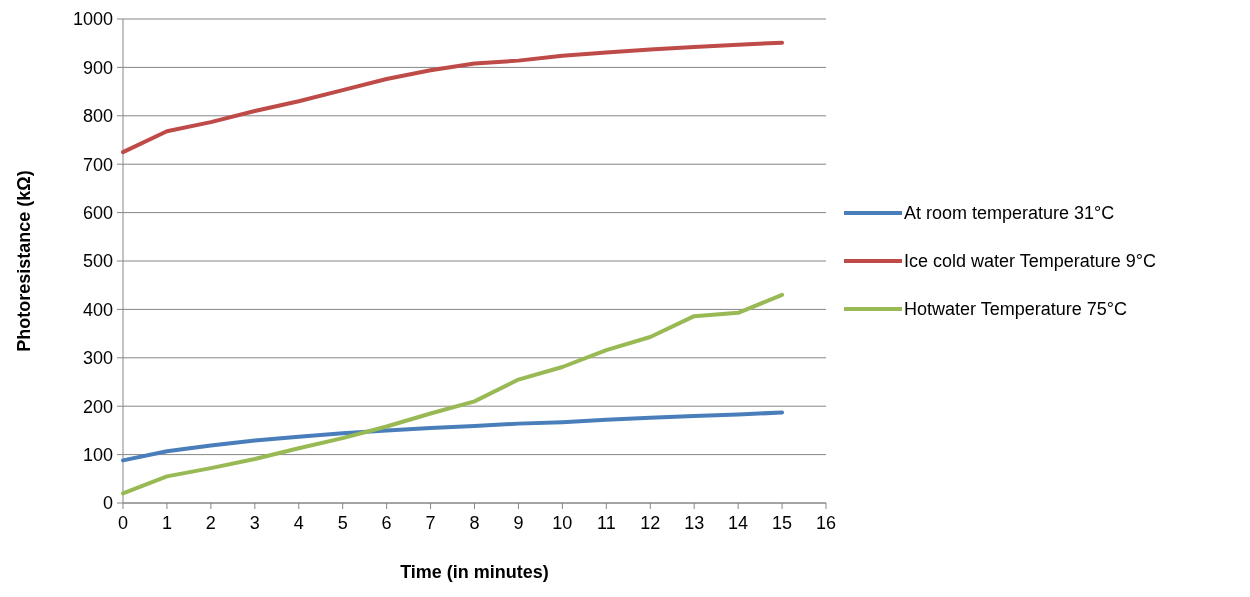 The width and height of the screenshot is (1250, 597). Describe the element at coordinates (24, 261) in the screenshot. I see `y-axis-title: Photoresistance (kΩ)` at that location.